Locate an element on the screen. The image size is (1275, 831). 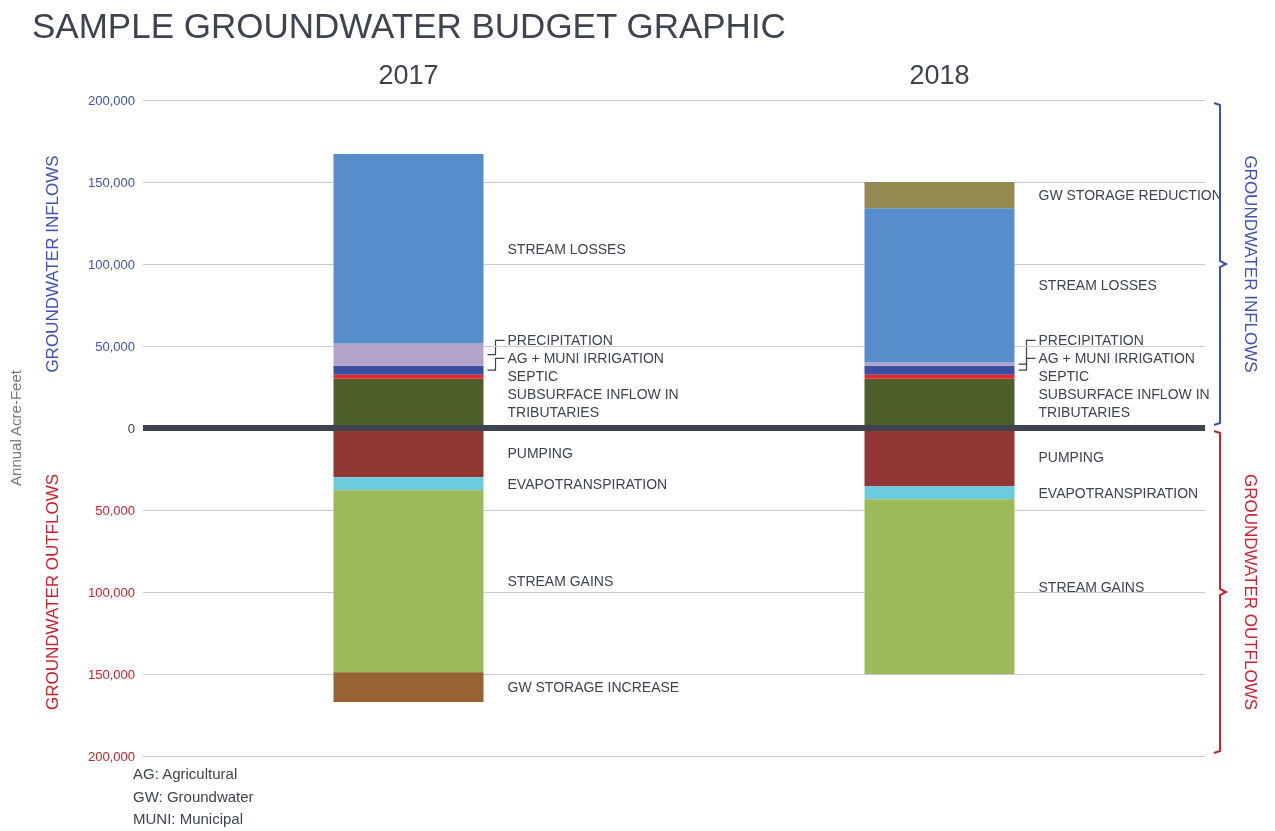
x-tick-label: 2017 is located at coordinates (408, 74).